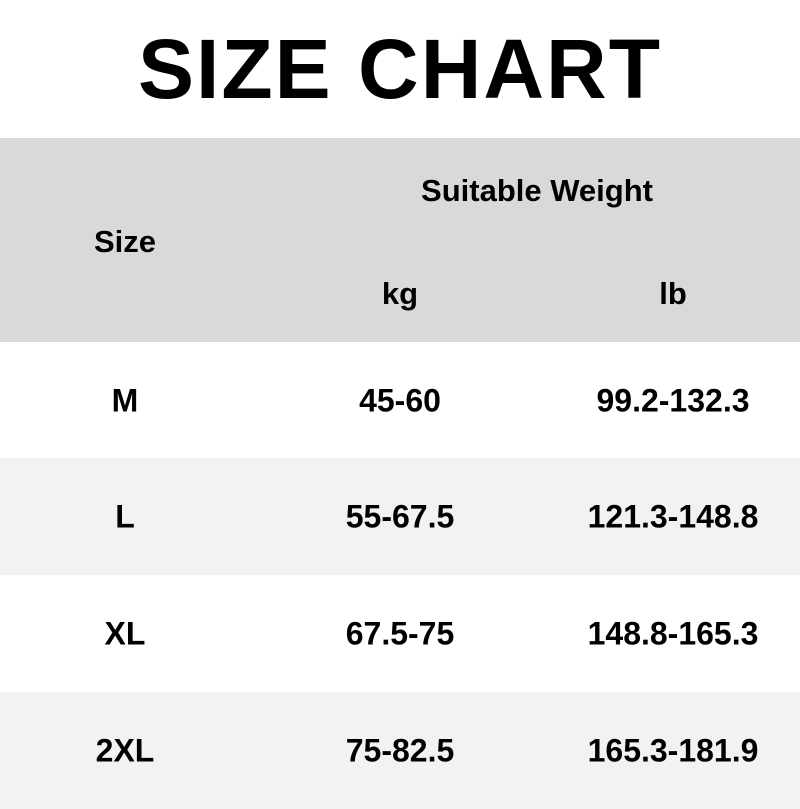 The height and width of the screenshot is (809, 800). I want to click on cell-kg: 75-82.5, so click(400, 750).